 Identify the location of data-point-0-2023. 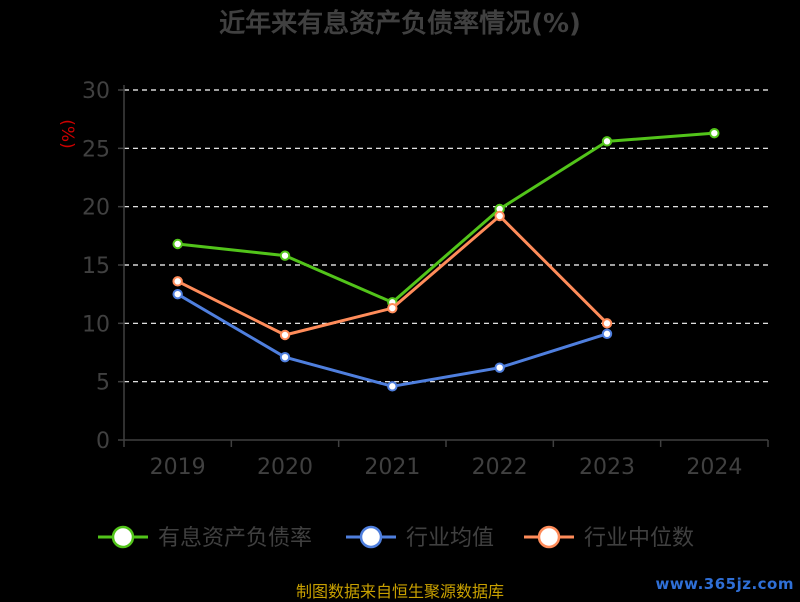
(607, 141).